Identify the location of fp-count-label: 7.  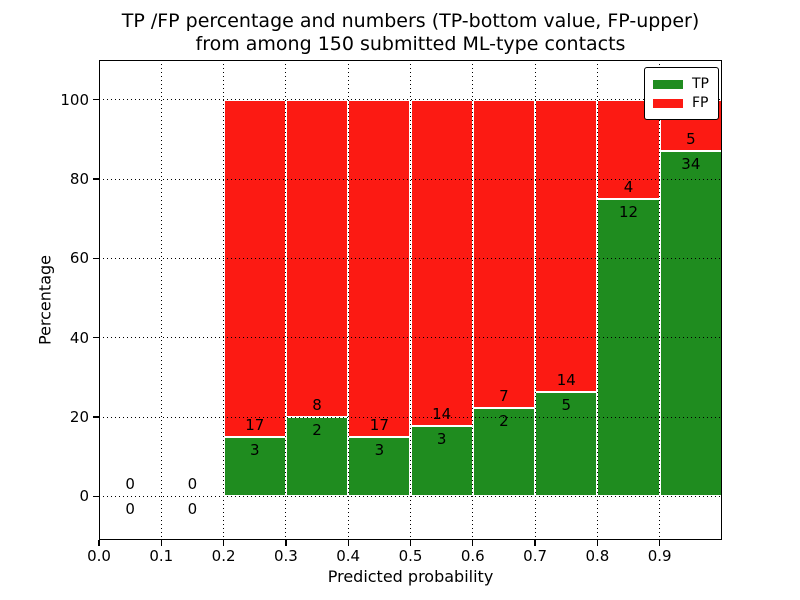
(504, 396).